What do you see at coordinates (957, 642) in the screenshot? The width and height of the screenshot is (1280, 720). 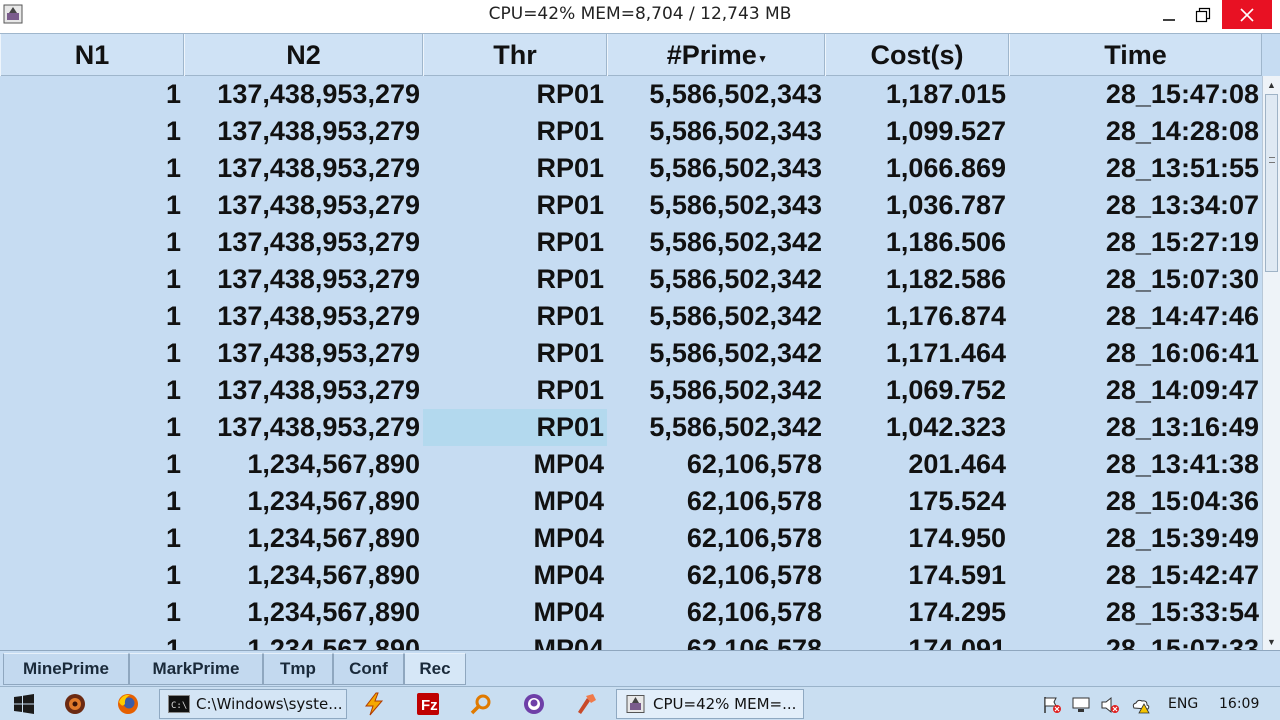 I see `cell-cost: 174.091` at bounding box center [957, 642].